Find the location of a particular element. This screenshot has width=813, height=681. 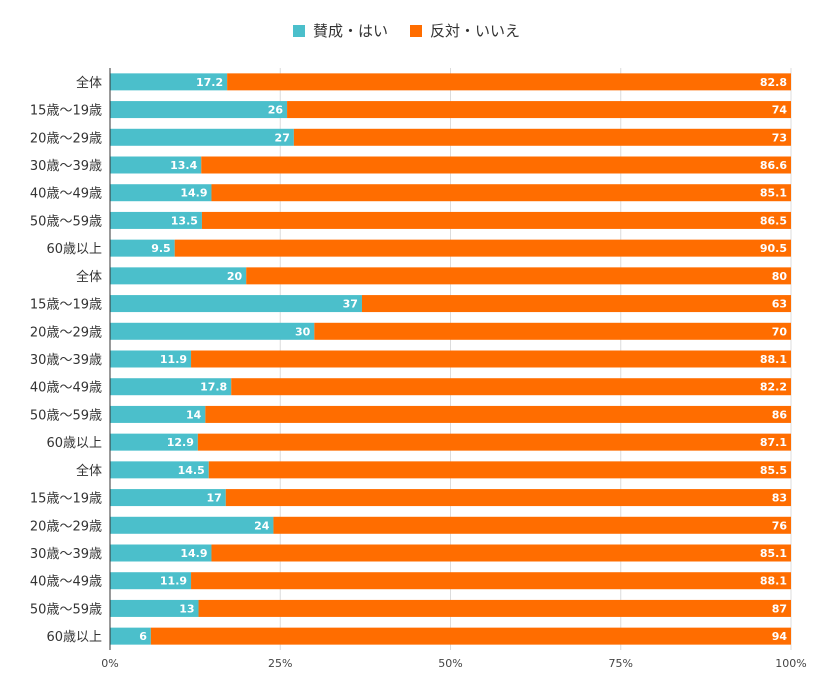

data-label-yes: 11.9 is located at coordinates (173, 359).